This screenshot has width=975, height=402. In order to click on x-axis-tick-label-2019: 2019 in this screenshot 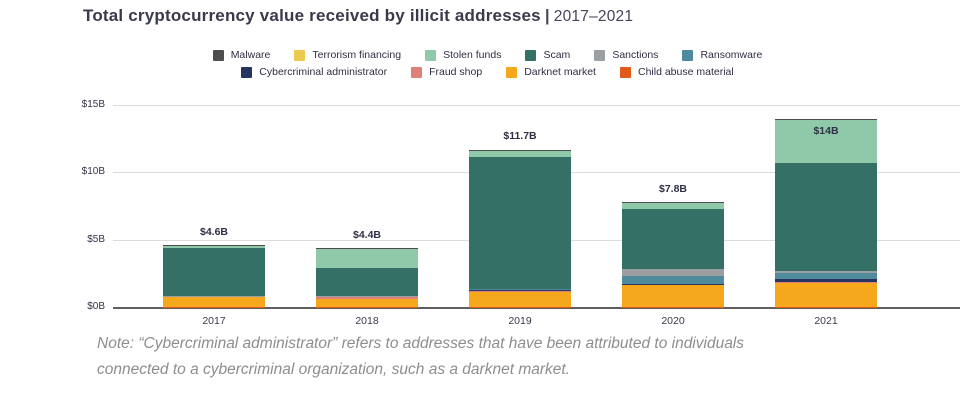, I will do `click(520, 321)`.